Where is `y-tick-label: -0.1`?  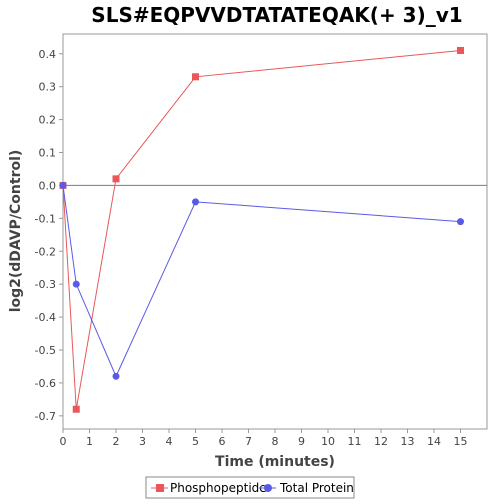 y-tick-label: -0.1 is located at coordinates (45, 218).